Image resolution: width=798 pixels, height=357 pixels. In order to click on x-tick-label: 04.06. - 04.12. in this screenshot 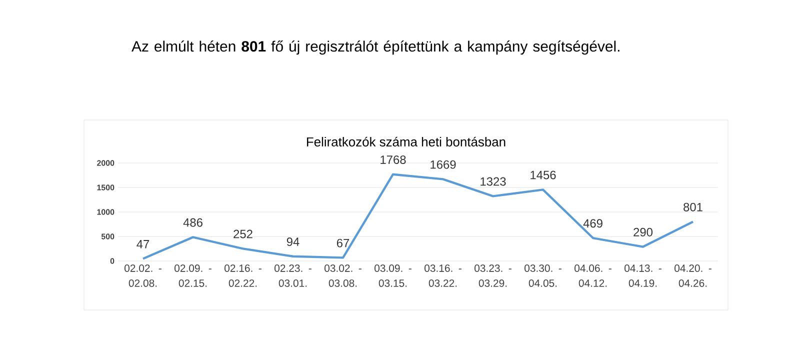, I will do `click(593, 275)`.